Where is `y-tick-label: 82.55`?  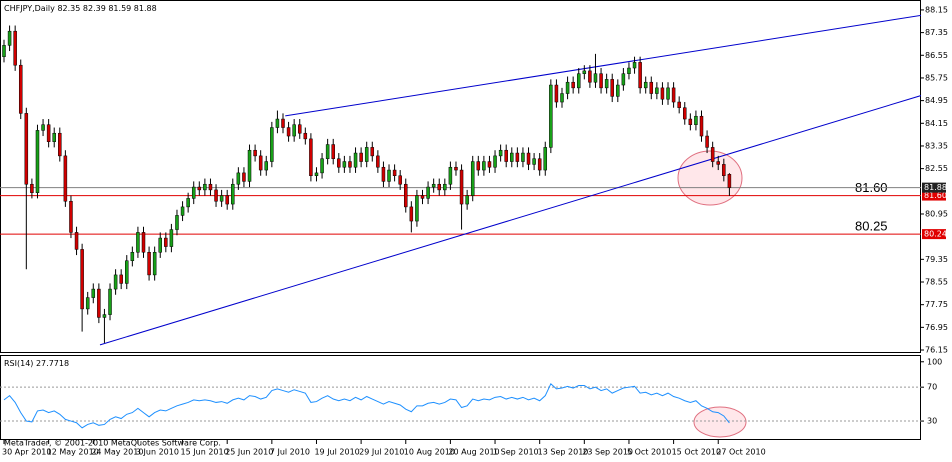 y-tick-label: 82.55 is located at coordinates (936, 168).